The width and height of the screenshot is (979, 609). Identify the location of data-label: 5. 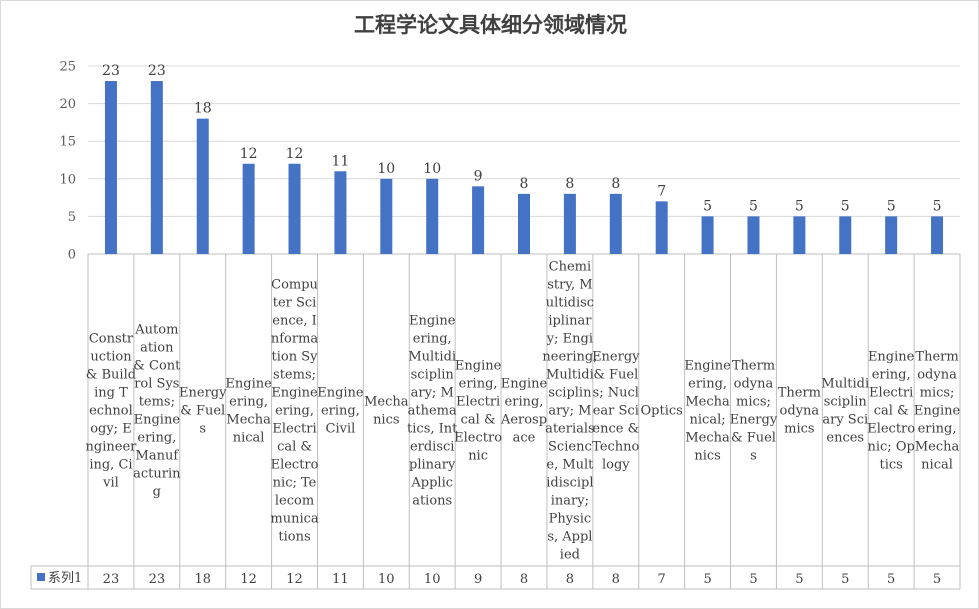
(845, 206).